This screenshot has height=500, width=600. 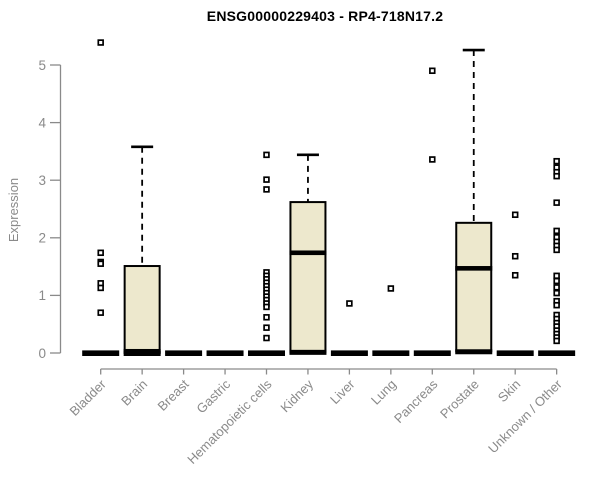 I want to click on x-category-label: Brain, so click(x=134, y=393).